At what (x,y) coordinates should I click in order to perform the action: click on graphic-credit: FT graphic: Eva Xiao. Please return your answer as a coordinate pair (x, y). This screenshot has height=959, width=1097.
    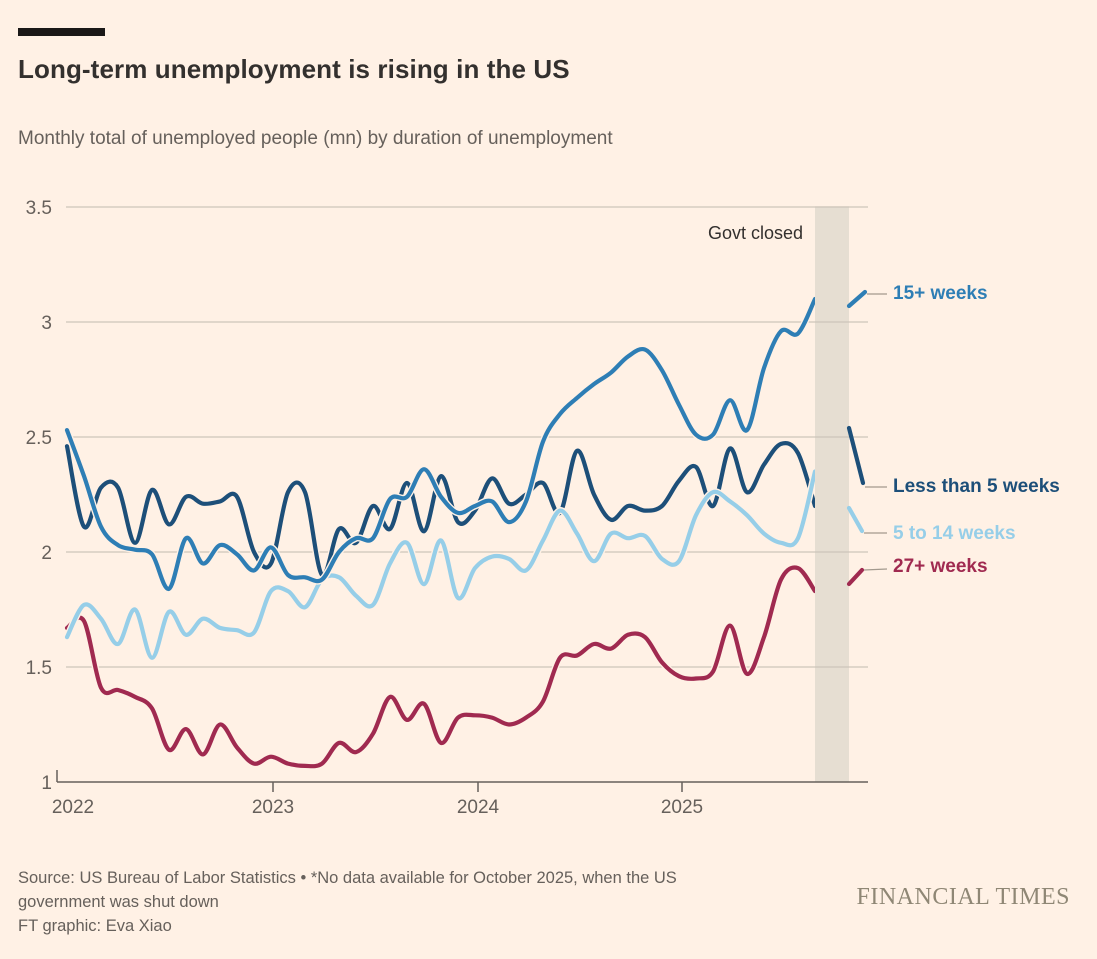
    Looking at the image, I should click on (95, 926).